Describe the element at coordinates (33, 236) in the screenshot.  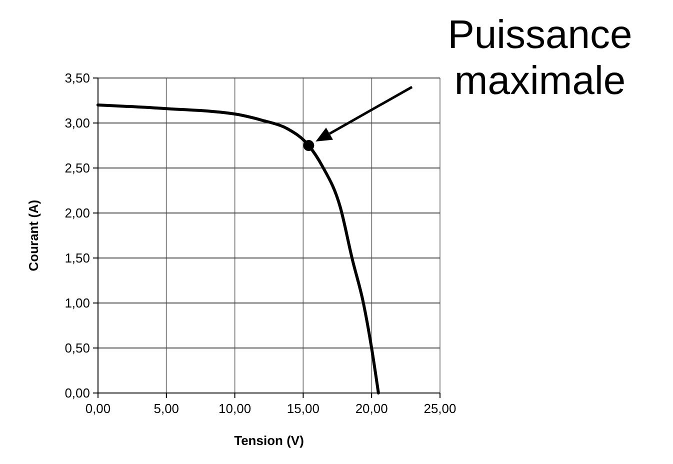
I see `y-axis-title: Courant (A)` at that location.